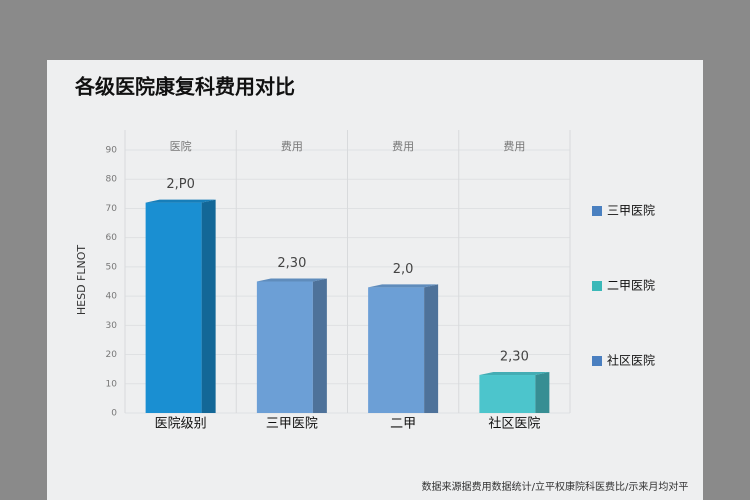 The width and height of the screenshot is (750, 500). I want to click on chart-title: 各级医院康复科费用对比, so click(184, 87).